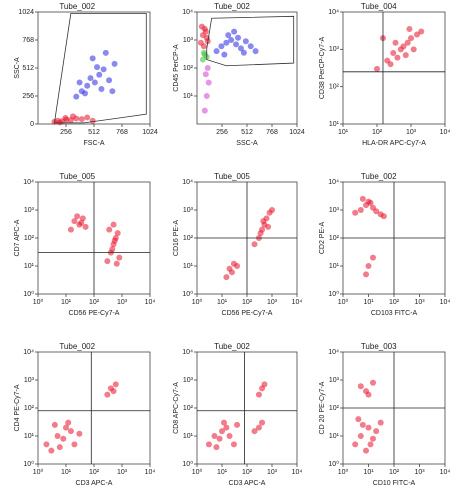 The image size is (474, 493). I want to click on y-tick-label: 1024, so click(26, 12).